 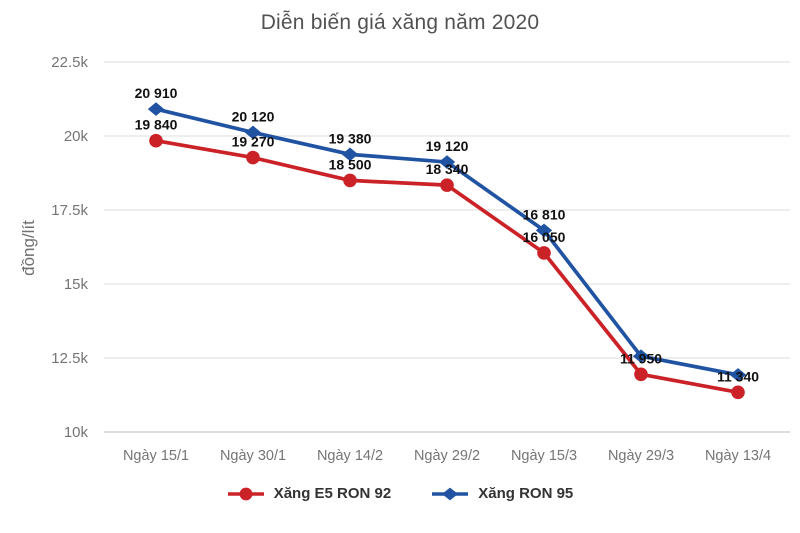 I want to click on data-point-label: 19 840, so click(x=156, y=125).